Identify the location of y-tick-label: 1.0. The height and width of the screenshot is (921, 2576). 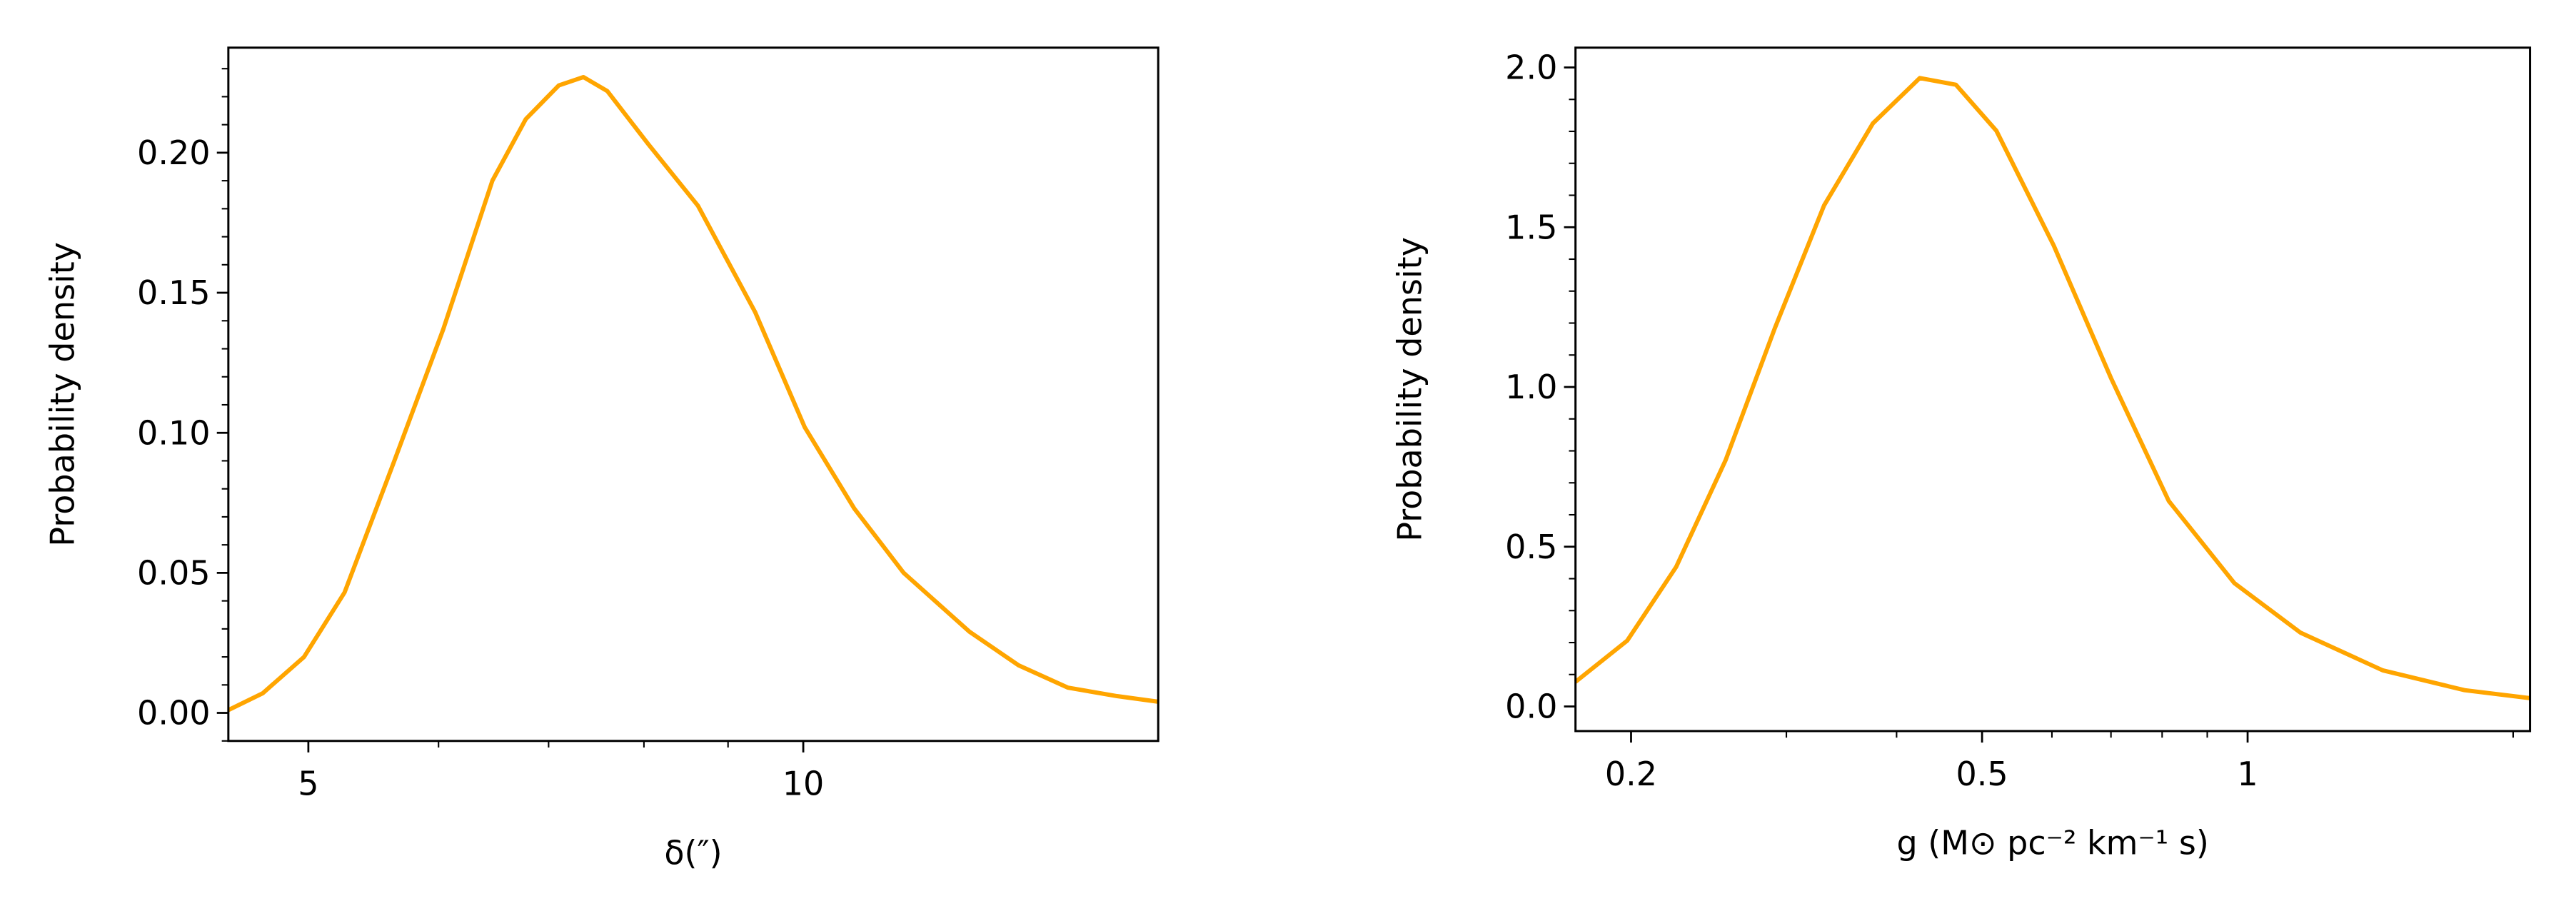
(1531, 387).